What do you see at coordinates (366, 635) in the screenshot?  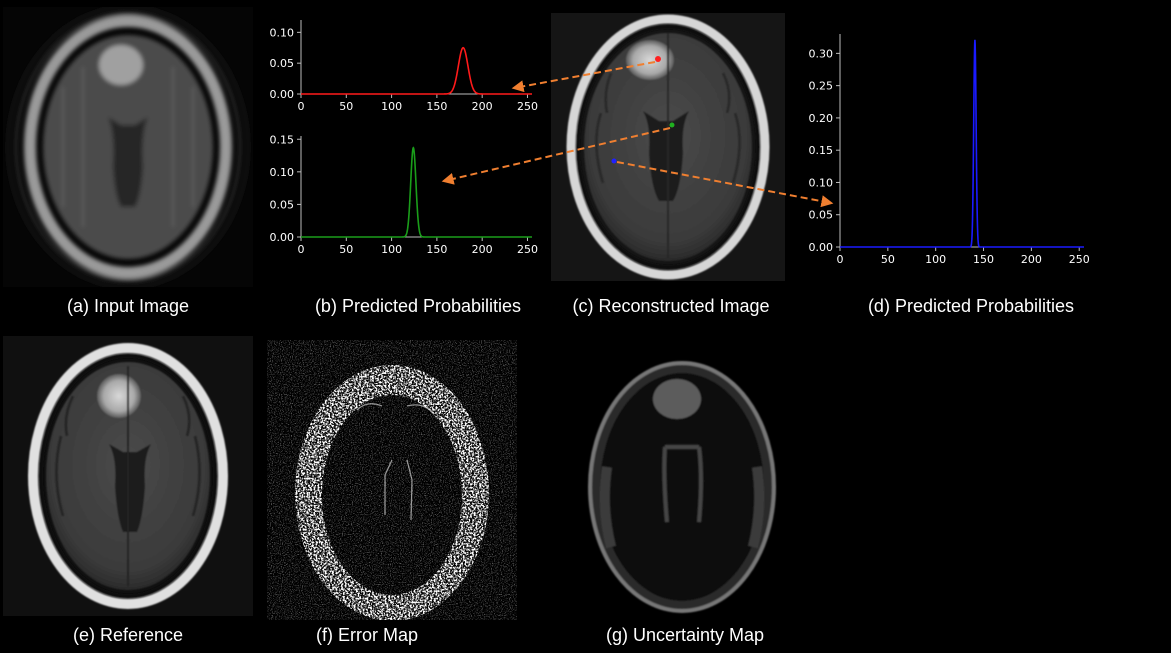 I see `caption-f: (f) Error Map` at bounding box center [366, 635].